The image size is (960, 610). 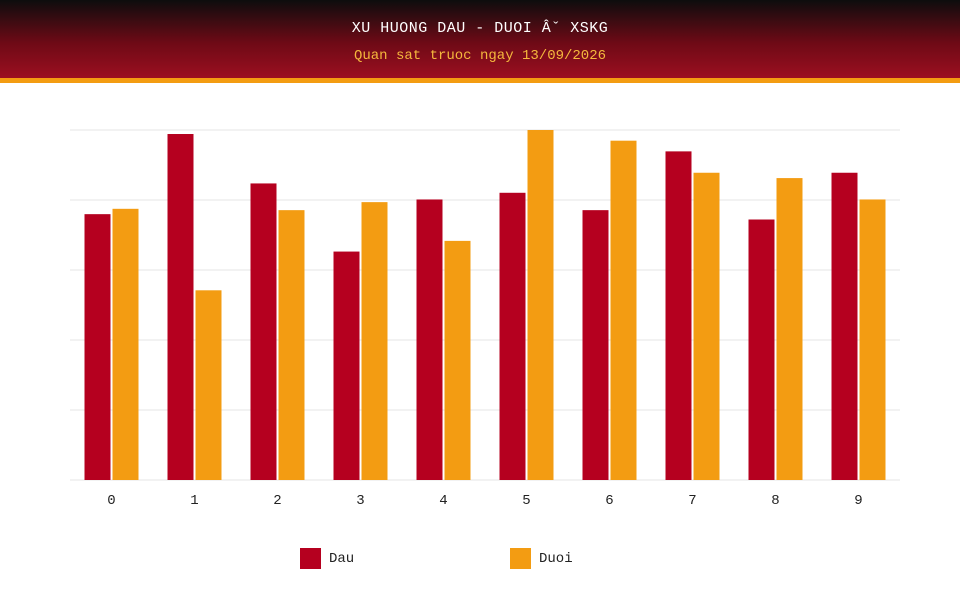 What do you see at coordinates (484, 501) in the screenshot?
I see `x-tick-labels: 0 1 2 3 4 5 6 7 8 9` at bounding box center [484, 501].